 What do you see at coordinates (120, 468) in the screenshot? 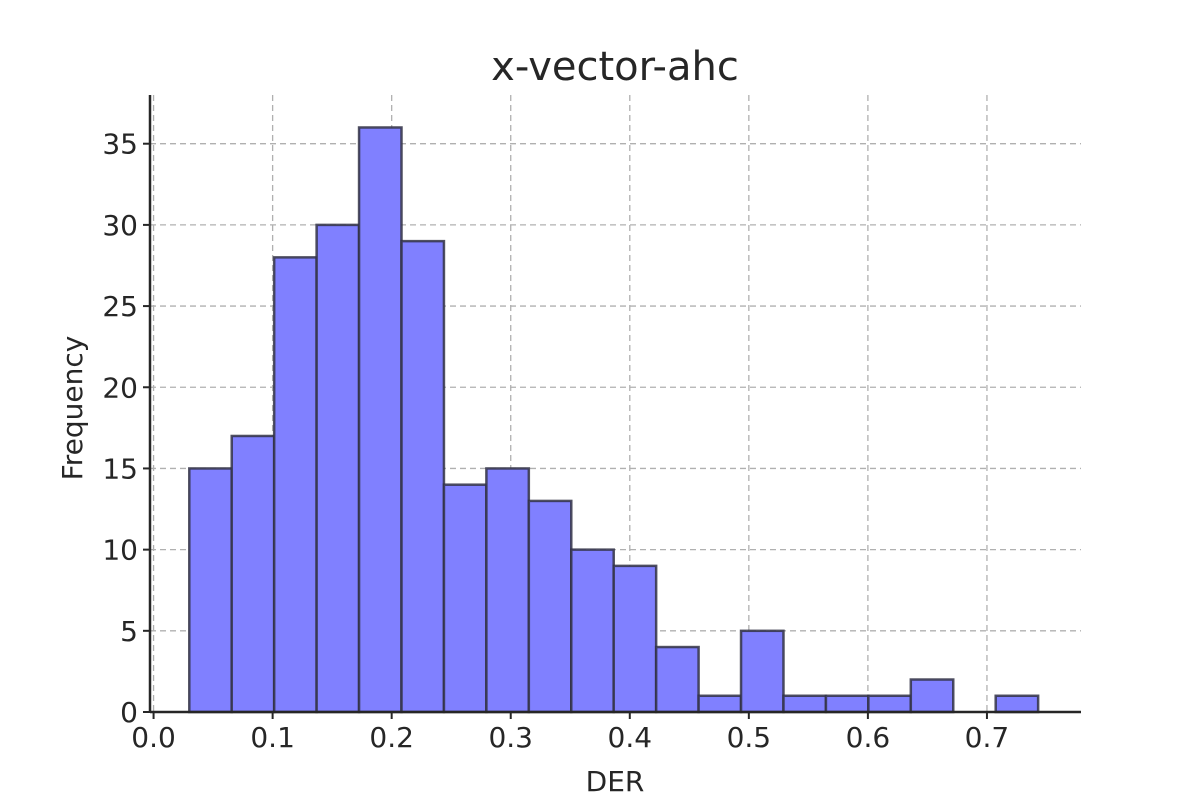
I see `y-tick-label: 15` at bounding box center [120, 468].